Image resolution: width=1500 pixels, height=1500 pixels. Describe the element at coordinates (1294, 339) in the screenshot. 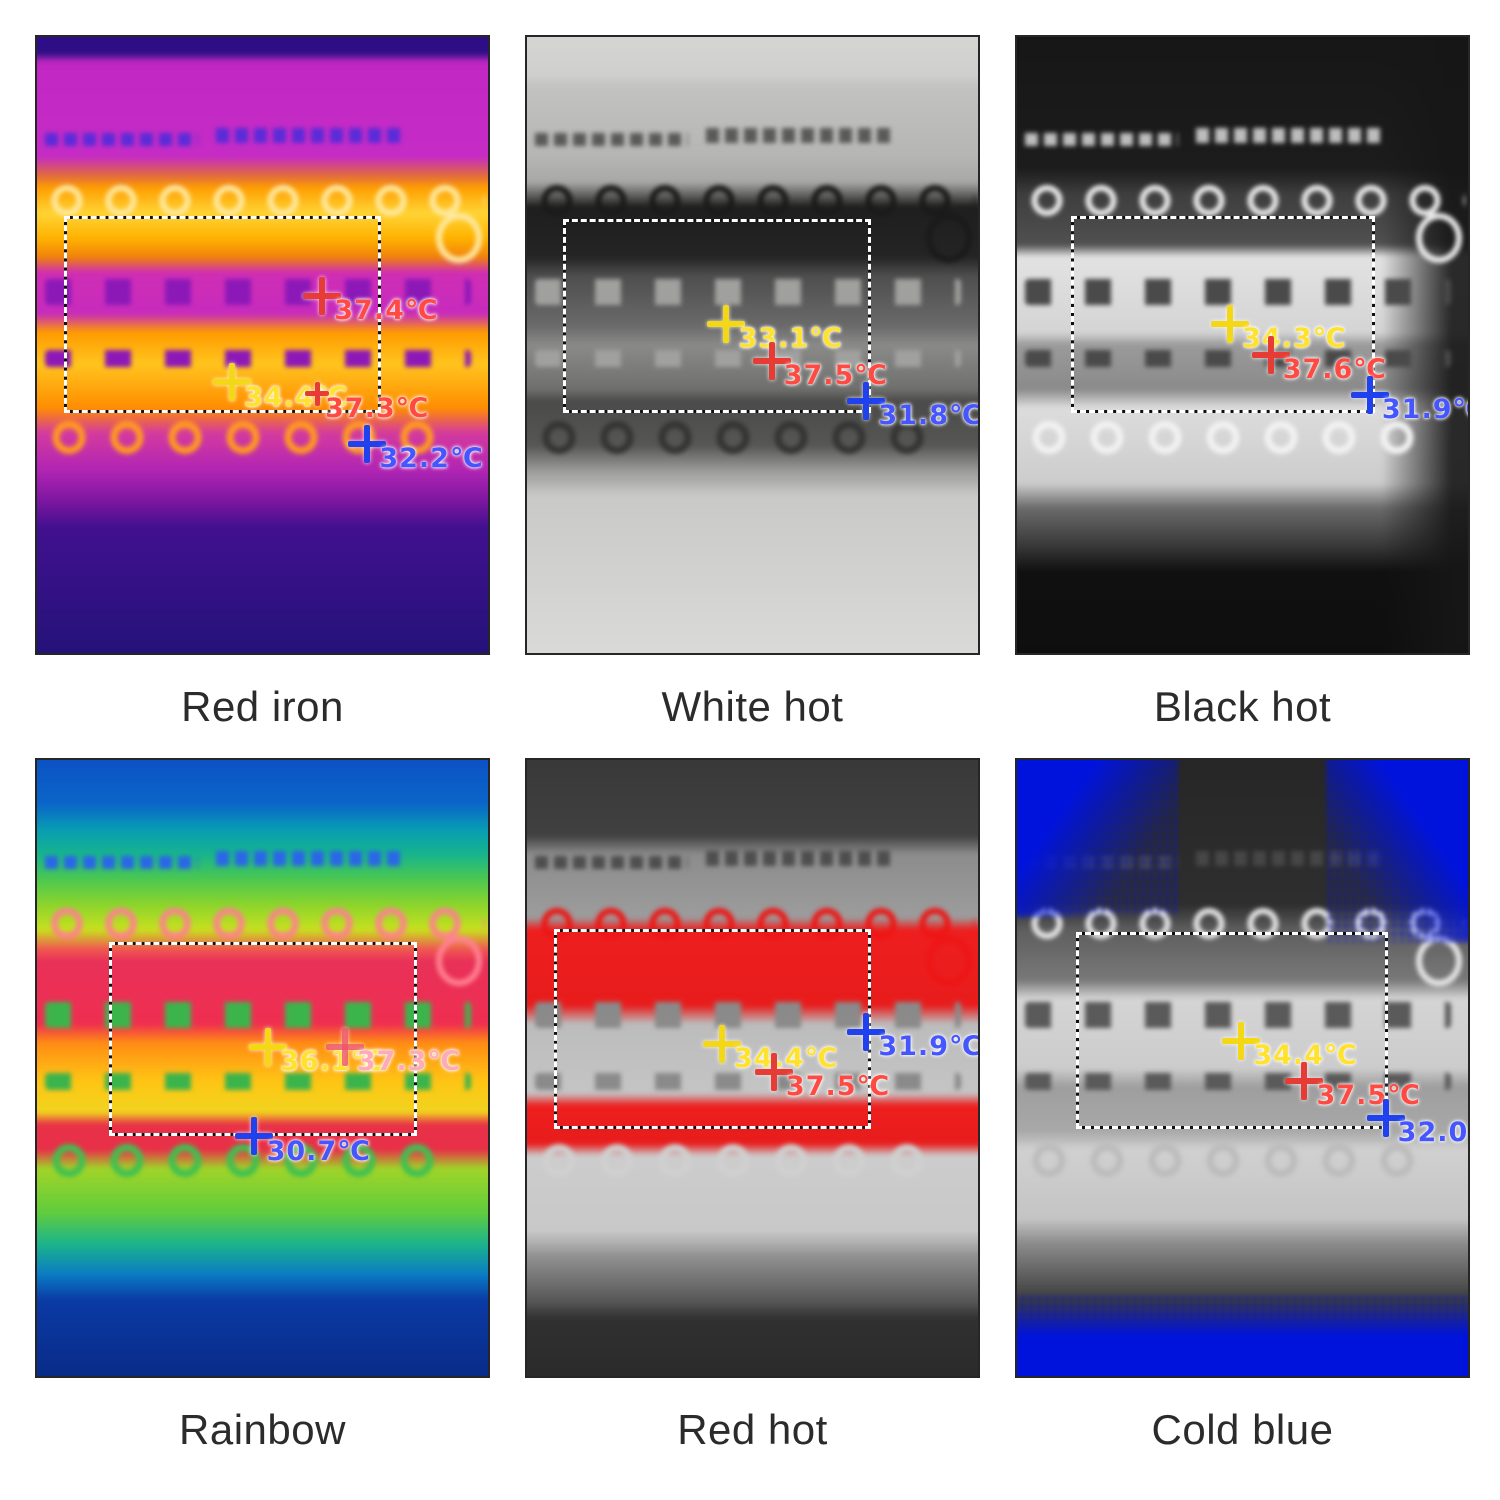

I see `temp-reading: 34.3℃` at that location.